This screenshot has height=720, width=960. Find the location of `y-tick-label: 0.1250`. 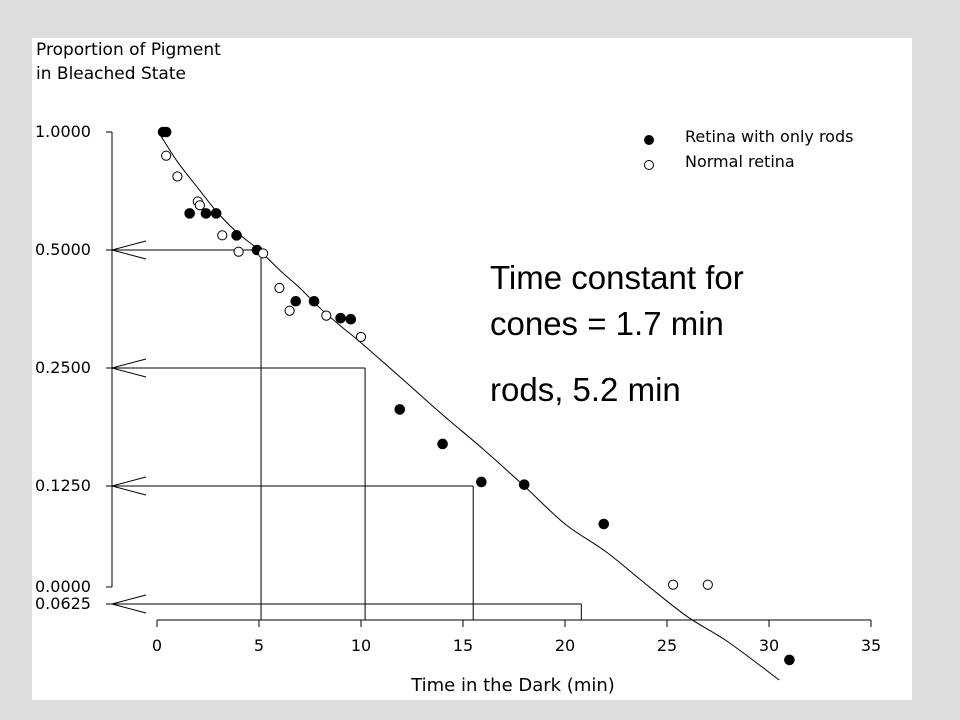

y-tick-label: 0.1250 is located at coordinates (63, 485).